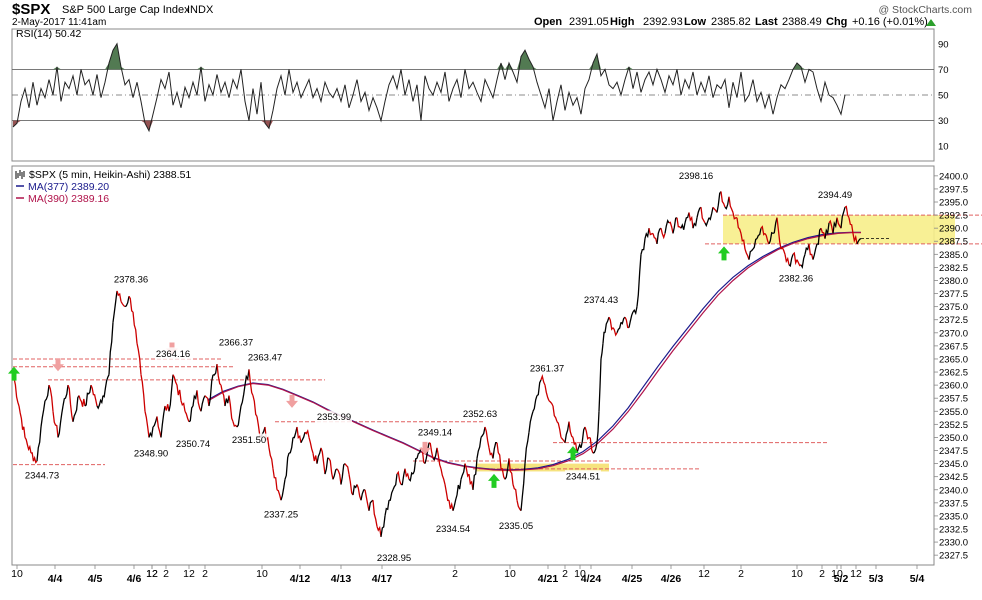 The height and width of the screenshot is (600, 982). What do you see at coordinates (131, 280) in the screenshot?
I see `price-annotation: 2378.36` at bounding box center [131, 280].